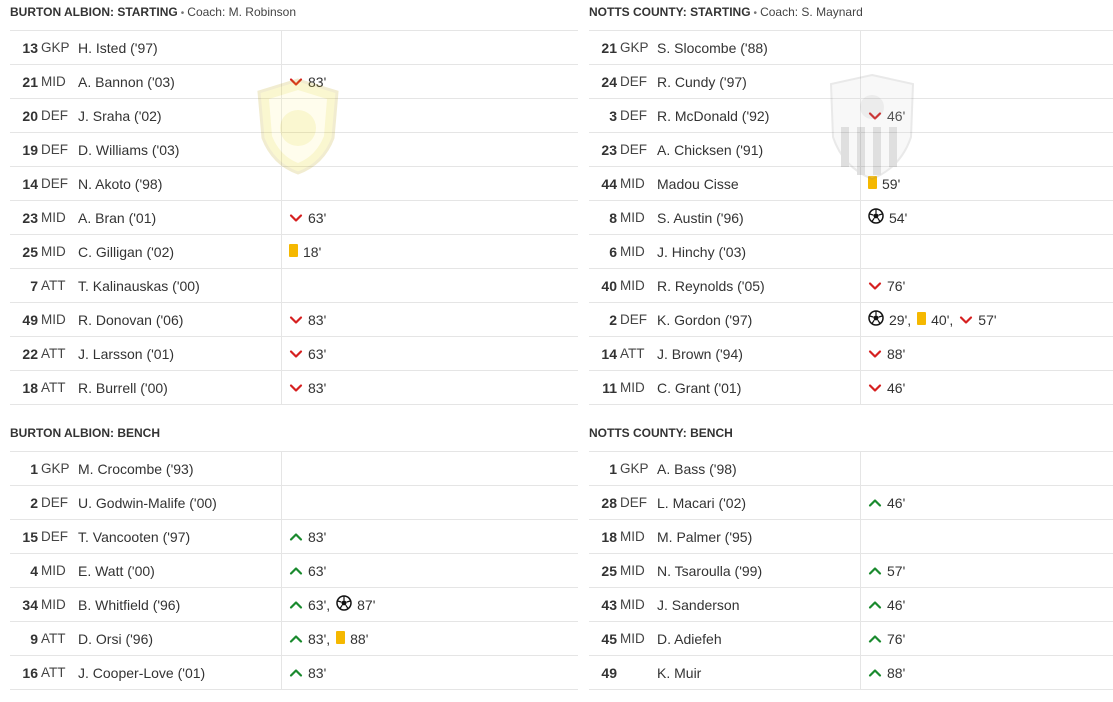 The height and width of the screenshot is (702, 1113). What do you see at coordinates (609, 638) in the screenshot?
I see `shirt-number: 45` at bounding box center [609, 638].